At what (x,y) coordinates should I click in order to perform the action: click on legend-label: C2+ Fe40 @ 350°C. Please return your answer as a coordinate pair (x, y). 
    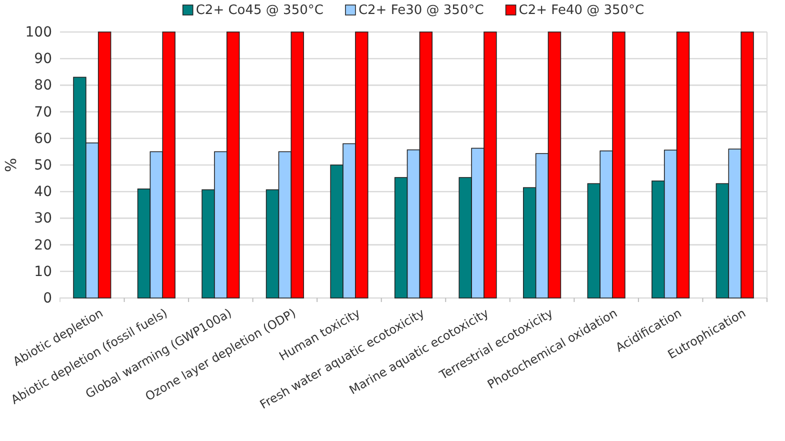
    Looking at the image, I should click on (581, 10).